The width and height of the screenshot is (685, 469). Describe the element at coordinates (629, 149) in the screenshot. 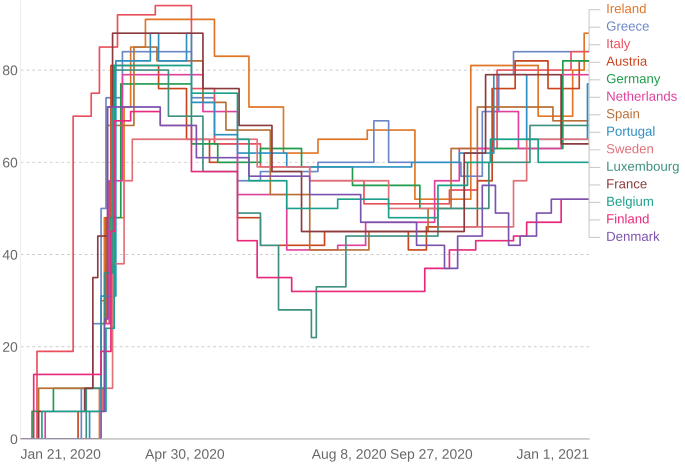

I see `series-label: Sweden` at that location.